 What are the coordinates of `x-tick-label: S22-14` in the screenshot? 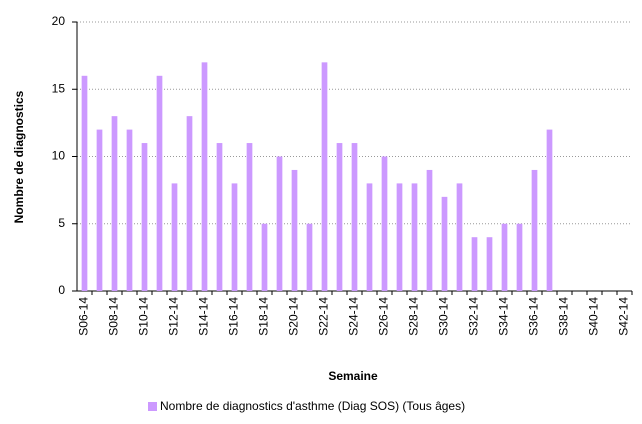 It's located at (324, 316).